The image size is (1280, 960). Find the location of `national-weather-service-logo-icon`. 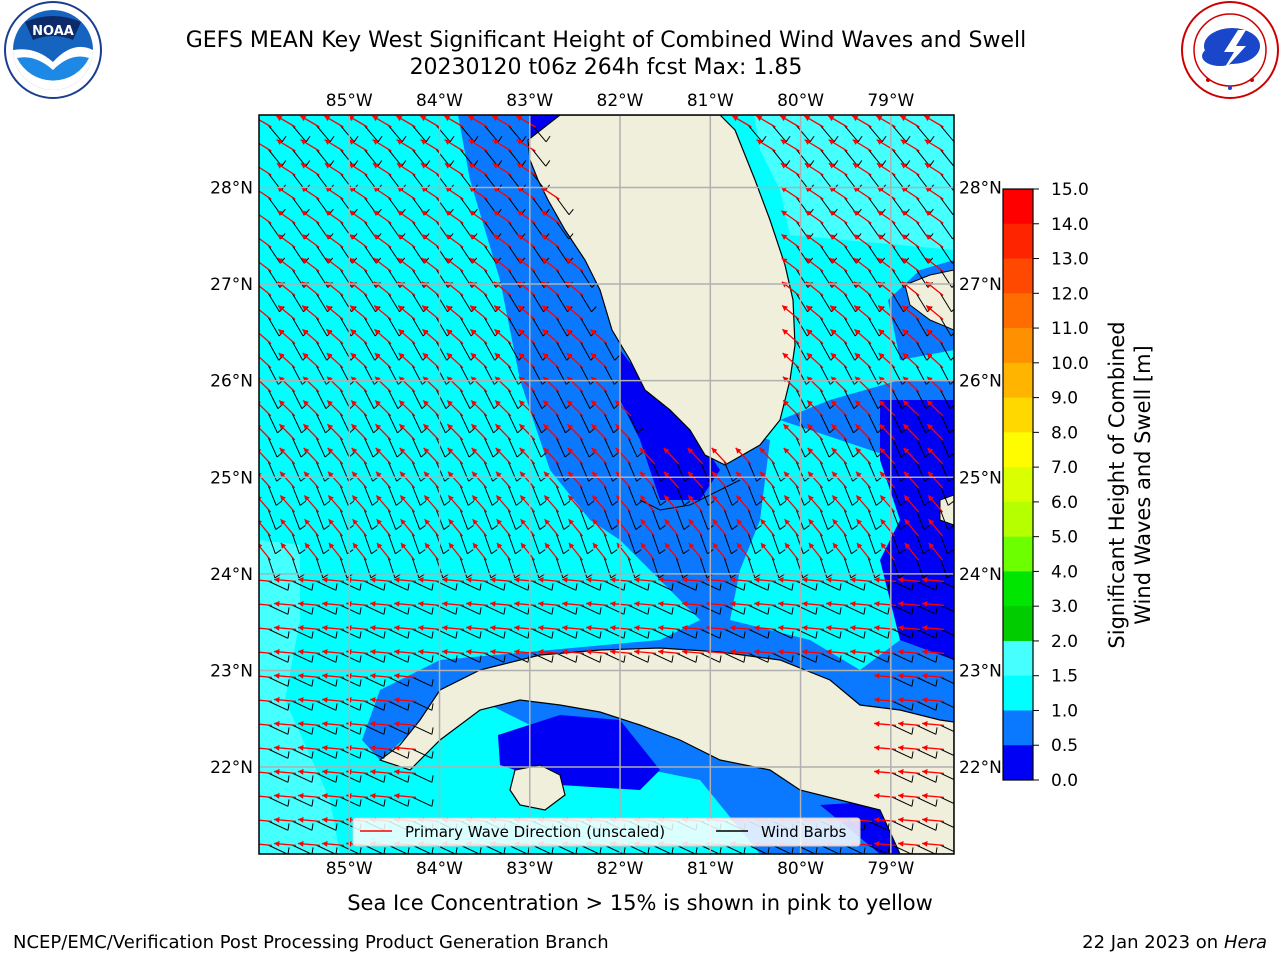

national-weather-service-logo-icon is located at coordinates (1230, 50).